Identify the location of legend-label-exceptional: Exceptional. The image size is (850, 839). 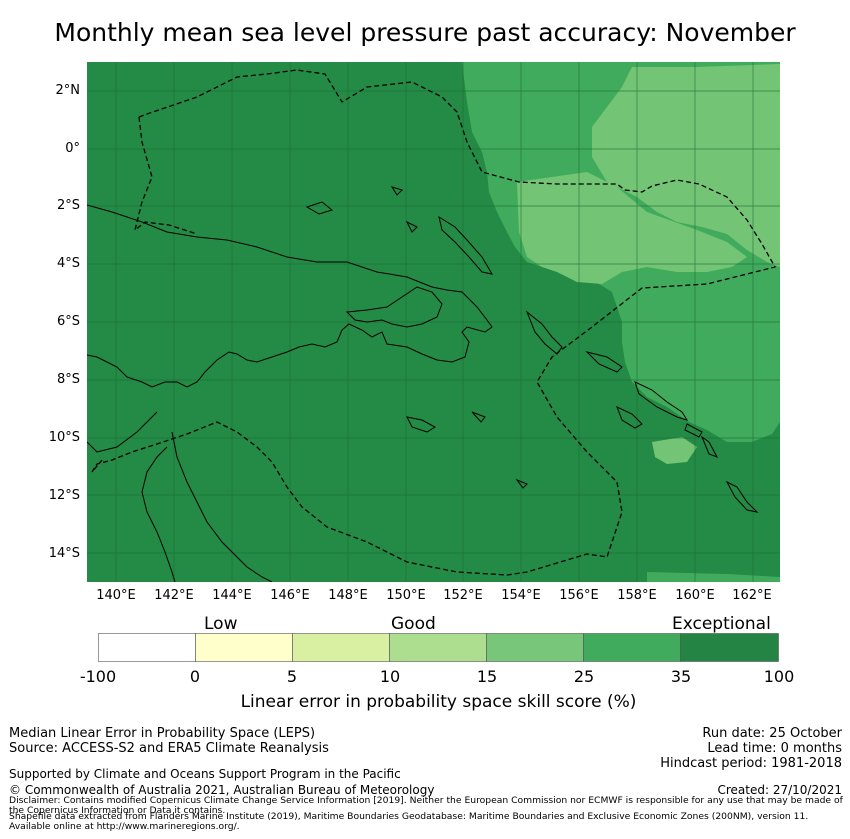
(721, 624).